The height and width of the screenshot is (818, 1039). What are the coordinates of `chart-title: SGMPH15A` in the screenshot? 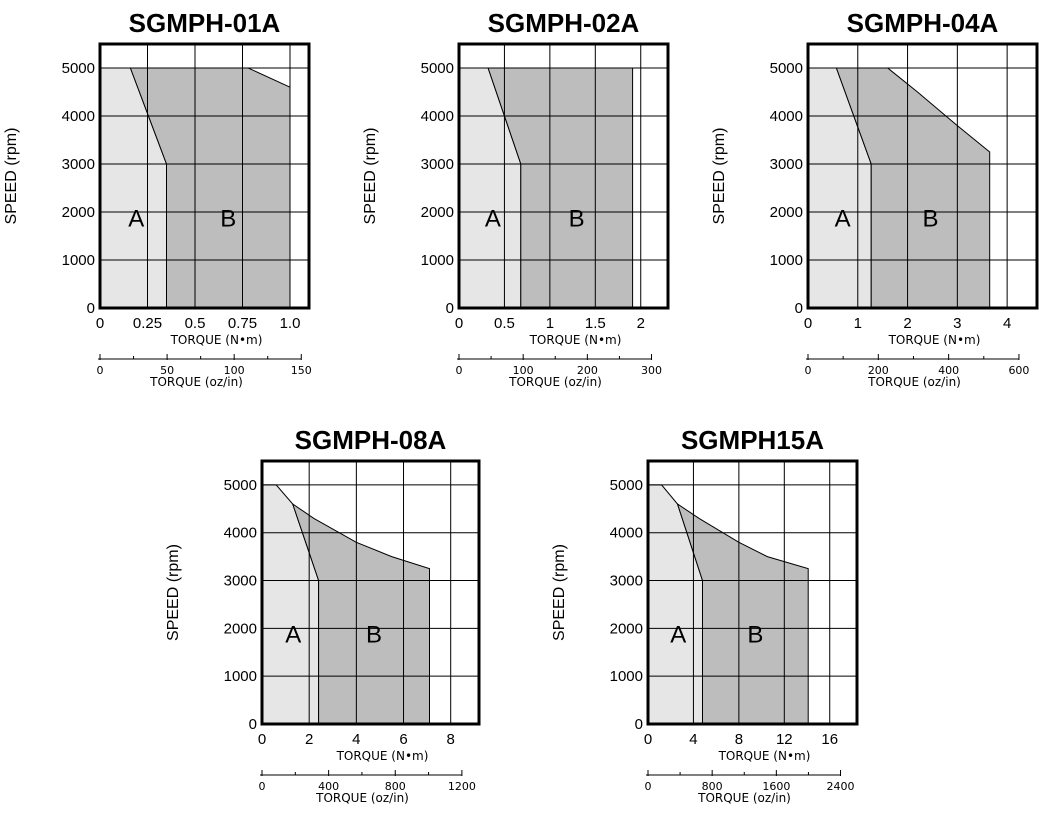 It's located at (752, 440).